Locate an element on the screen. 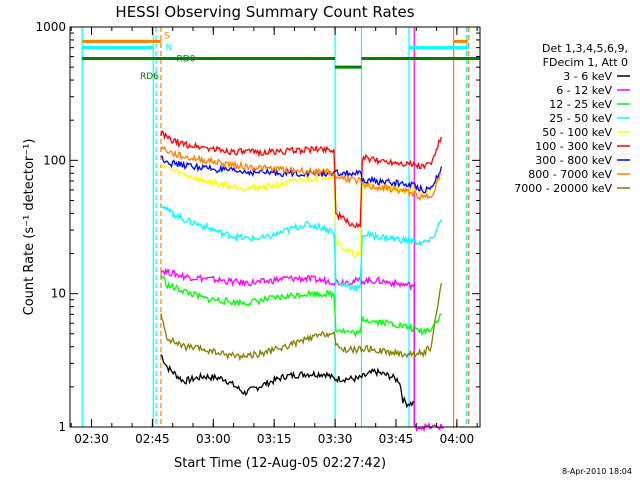 The image size is (640, 480). x-tick-label: 04:00 is located at coordinates (457, 439).